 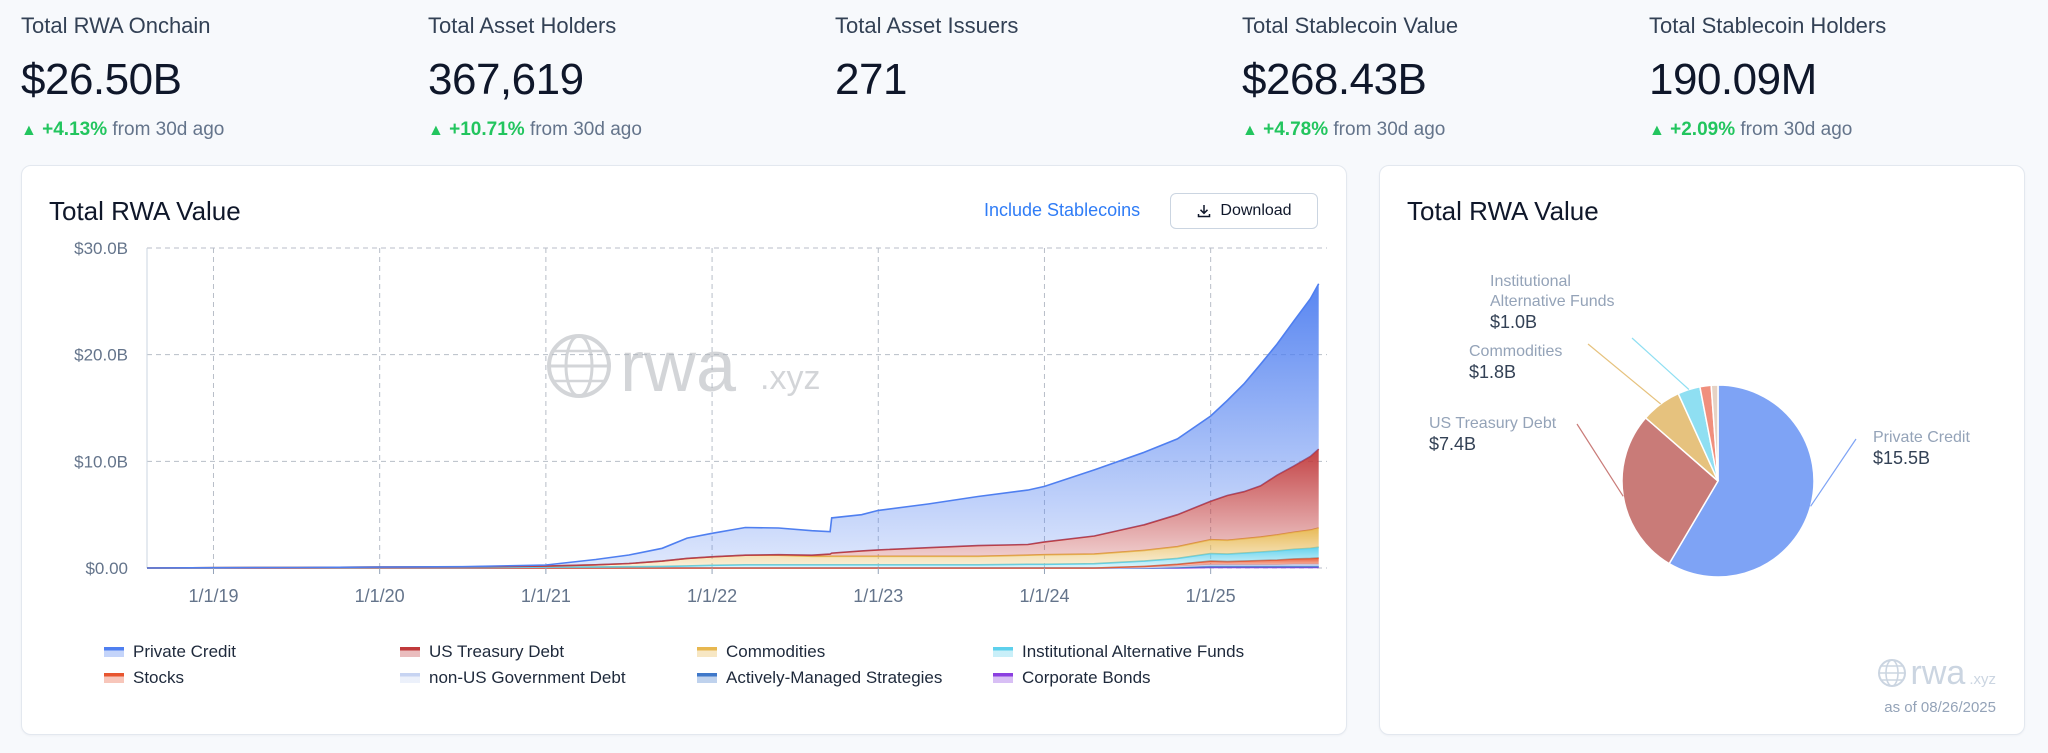 I want to click on stat-value: 367,619, so click(x=506, y=79).